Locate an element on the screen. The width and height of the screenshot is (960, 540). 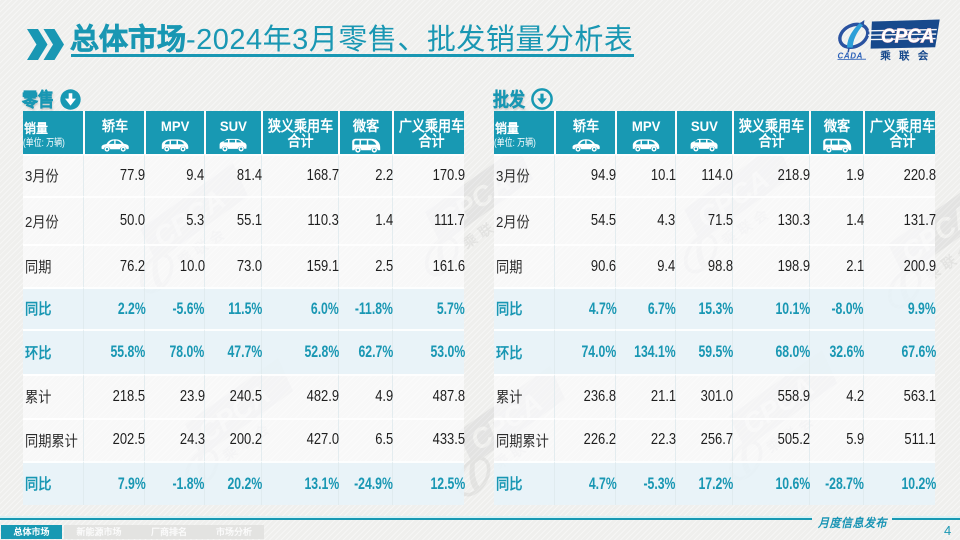
svg-text: CADA is located at coordinates (851, 56).